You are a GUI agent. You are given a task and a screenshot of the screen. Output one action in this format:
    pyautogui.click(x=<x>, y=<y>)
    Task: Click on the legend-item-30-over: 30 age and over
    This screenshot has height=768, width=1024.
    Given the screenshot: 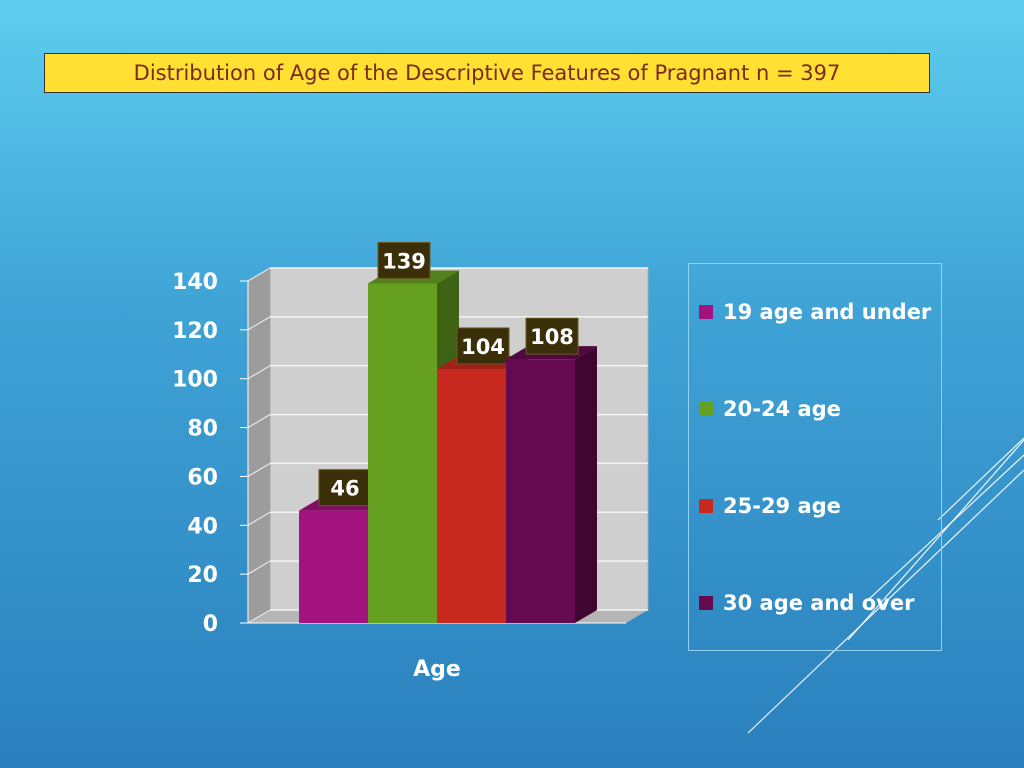 What is the action you would take?
    pyautogui.click(x=806, y=603)
    